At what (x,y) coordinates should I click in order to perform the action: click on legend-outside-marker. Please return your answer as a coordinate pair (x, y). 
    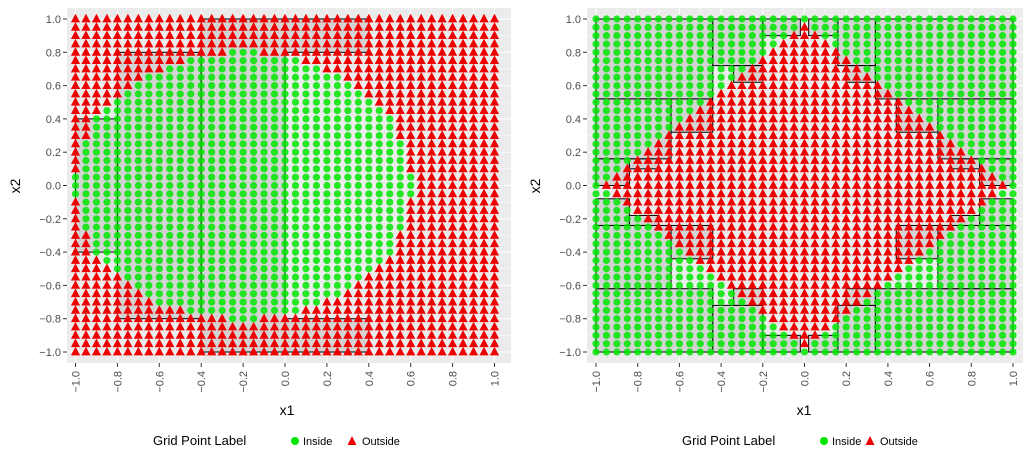
    Looking at the image, I should click on (352, 440).